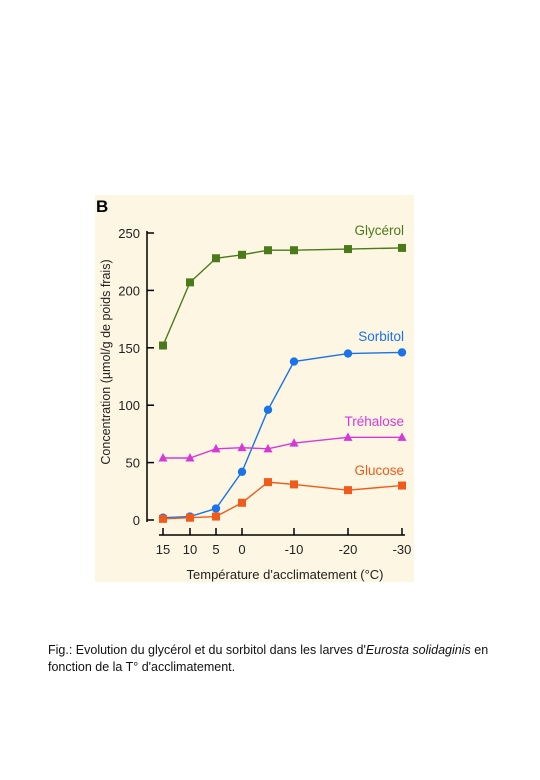  Describe the element at coordinates (282, 500) in the screenshot. I see `glucose-line` at that location.